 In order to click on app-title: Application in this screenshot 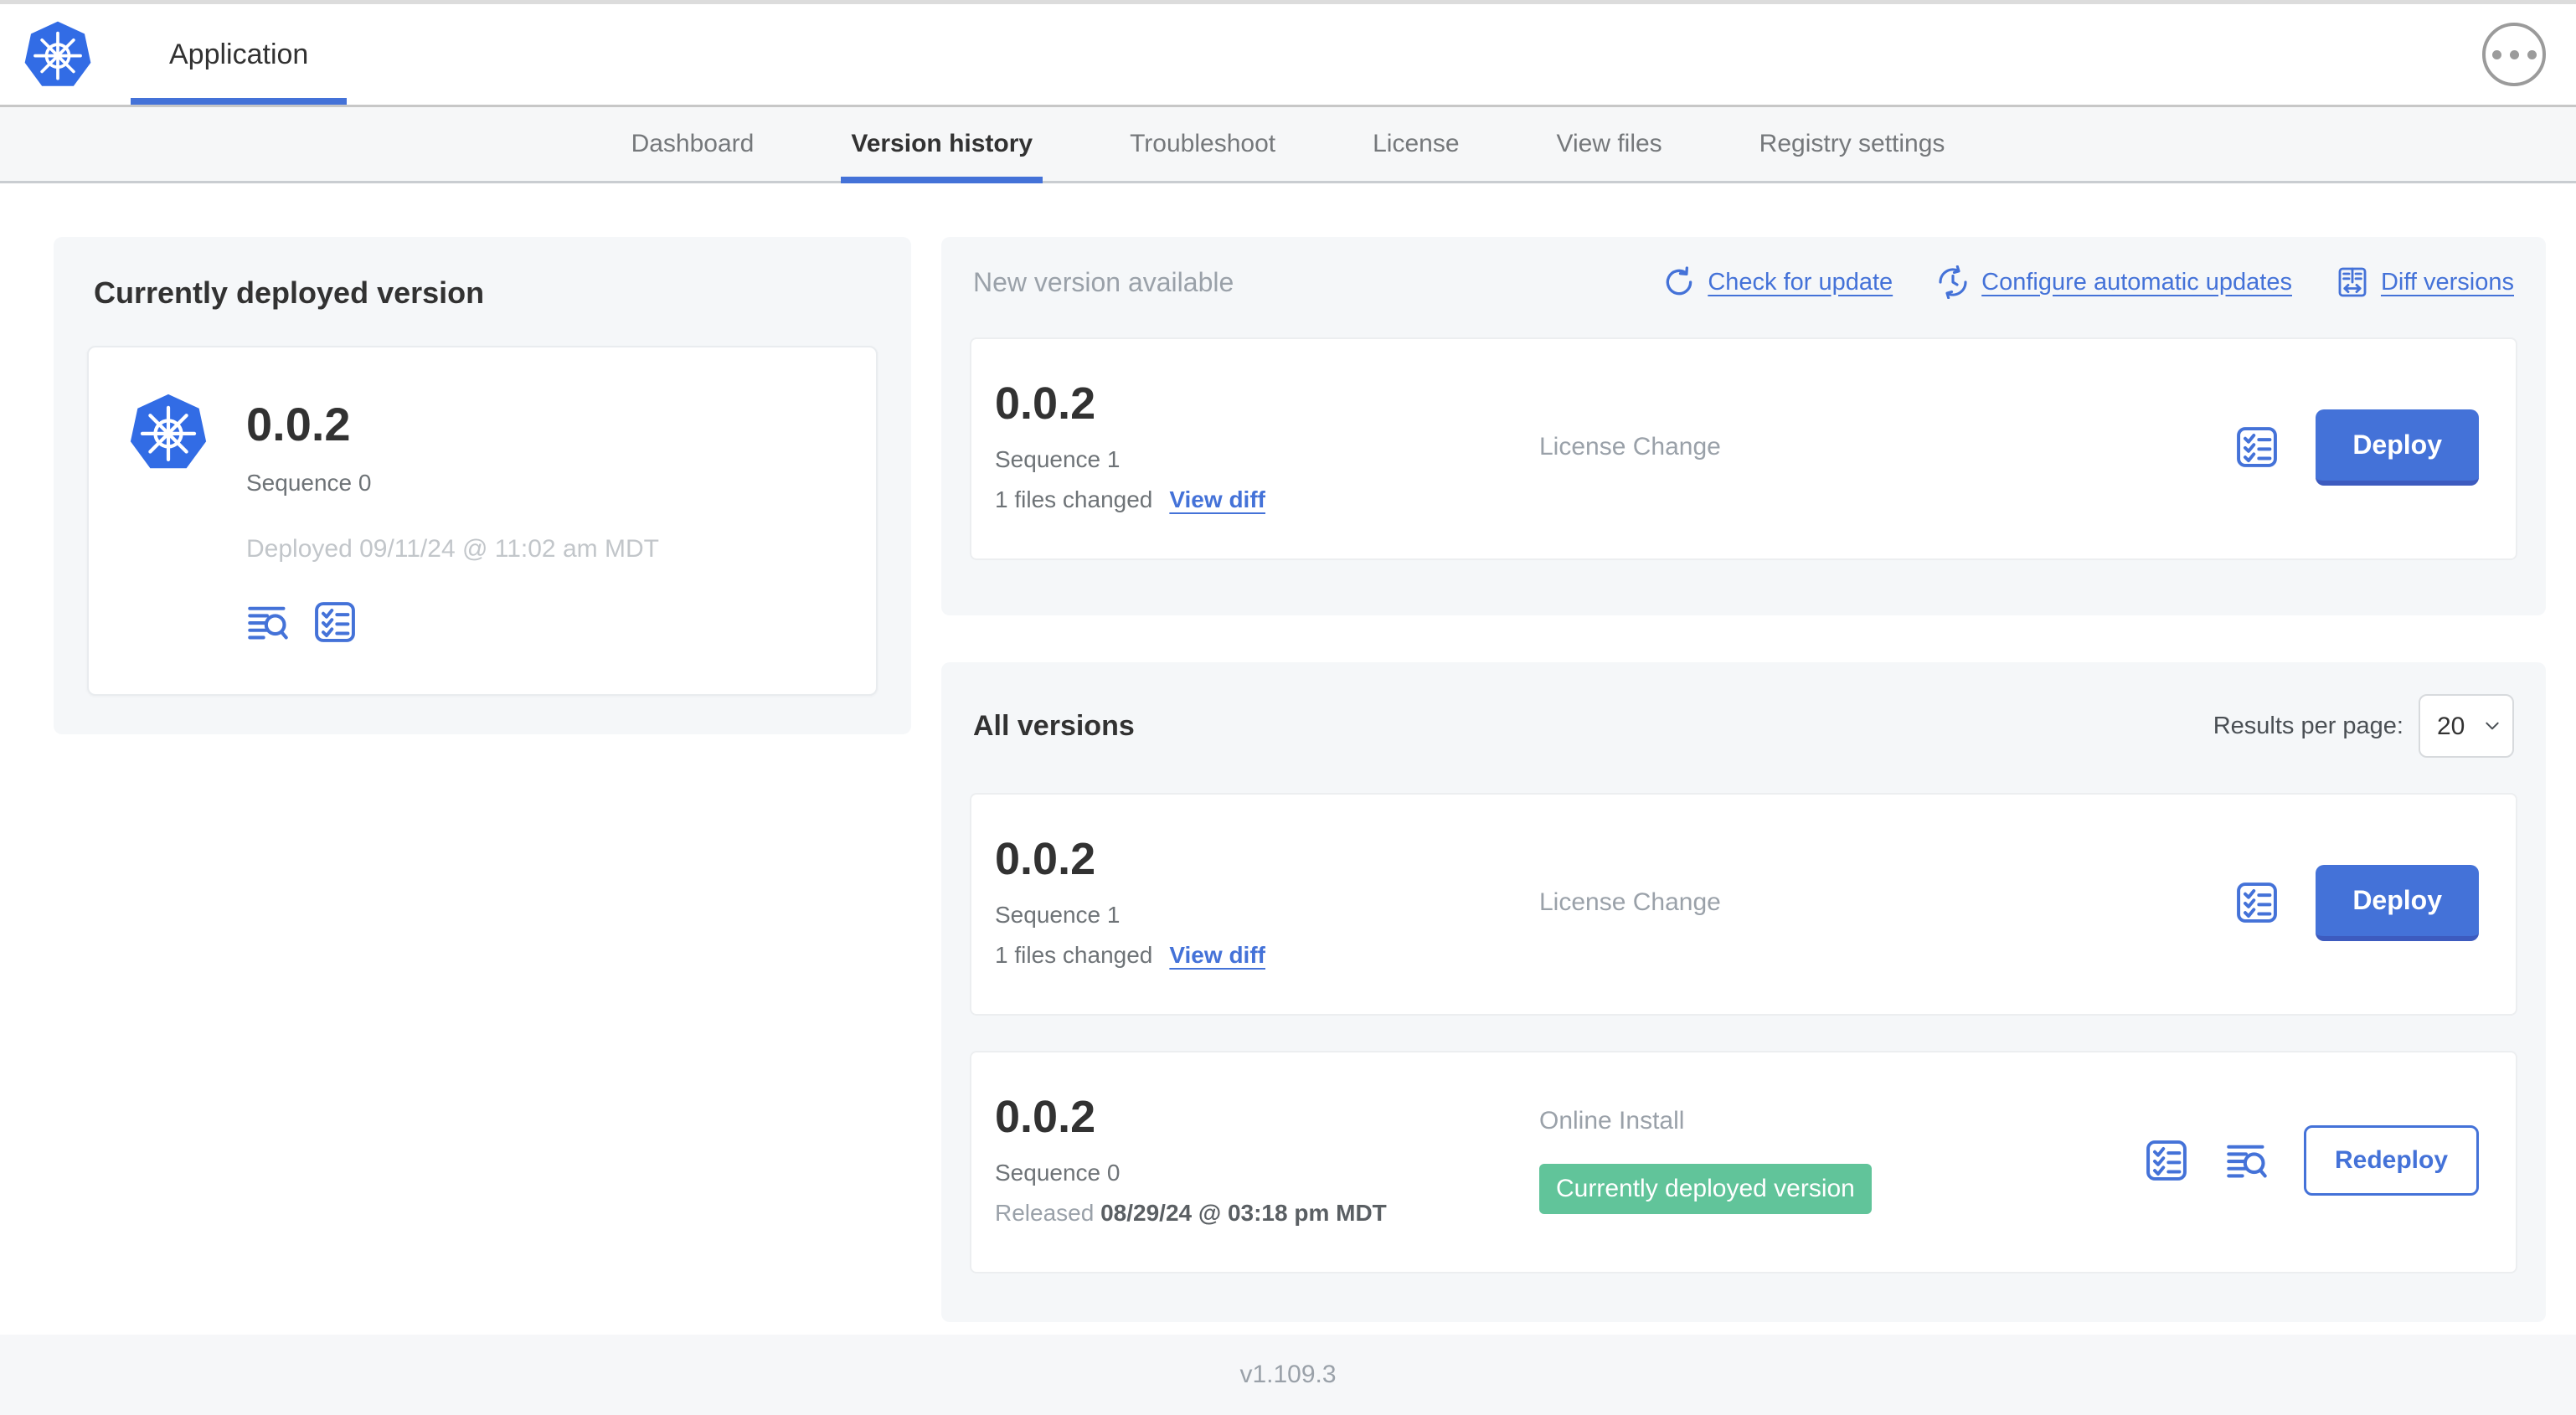, I will do `click(239, 54)`.